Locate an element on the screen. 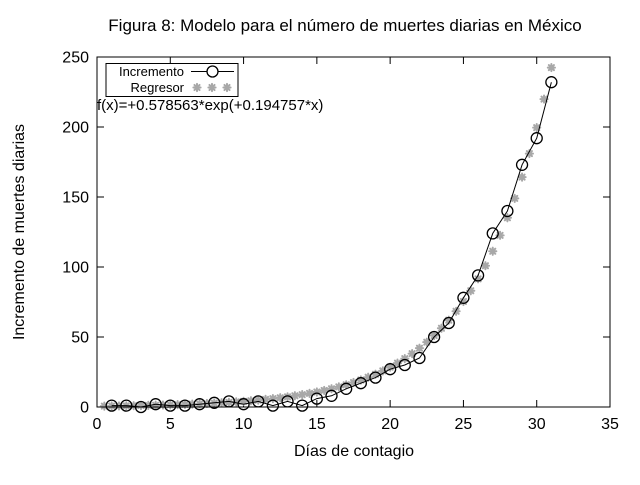 The height and width of the screenshot is (485, 640). legend-label-incremento: Incremento is located at coordinates (151, 71).